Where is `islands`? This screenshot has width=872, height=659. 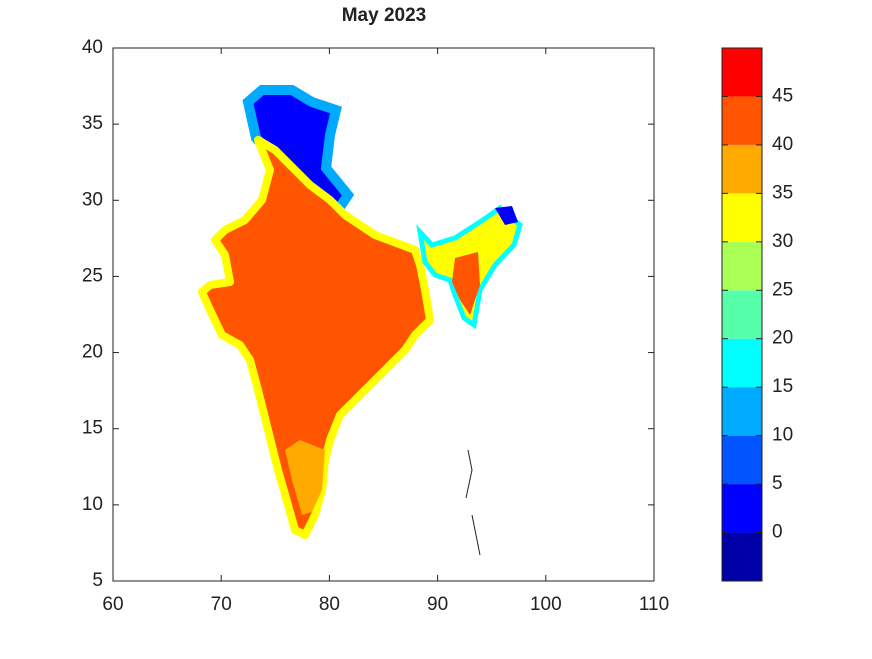
islands is located at coordinates (473, 502).